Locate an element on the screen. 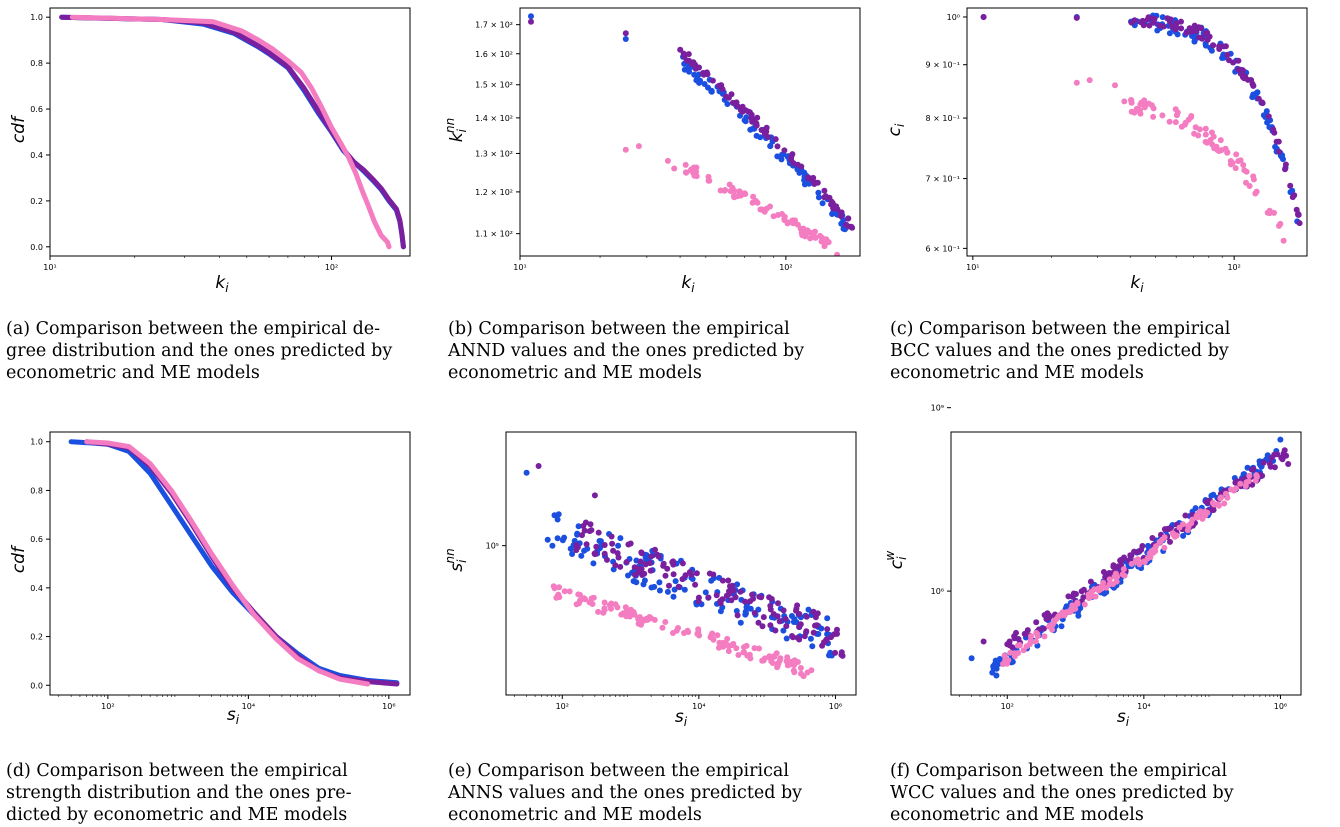  x-tick-label: 10⁴ is located at coordinates (248, 706).